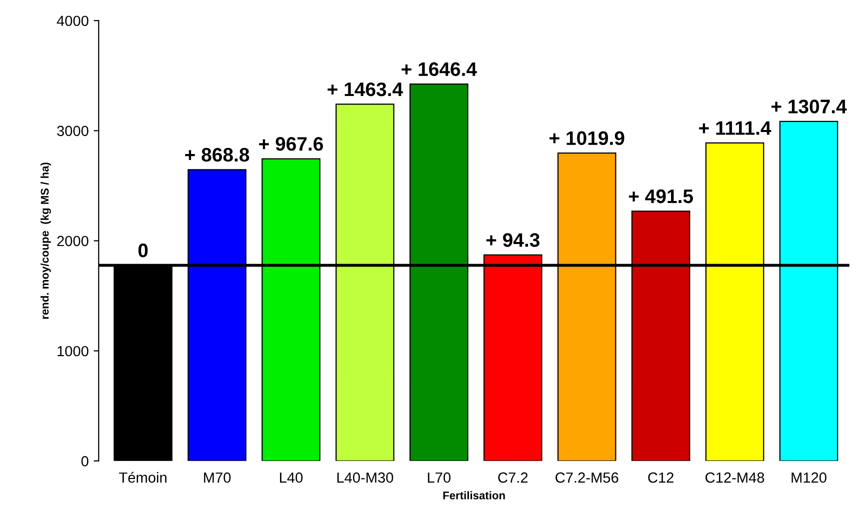  Describe the element at coordinates (365, 477) in the screenshot. I see `x-tick-label: L40-M30` at that location.